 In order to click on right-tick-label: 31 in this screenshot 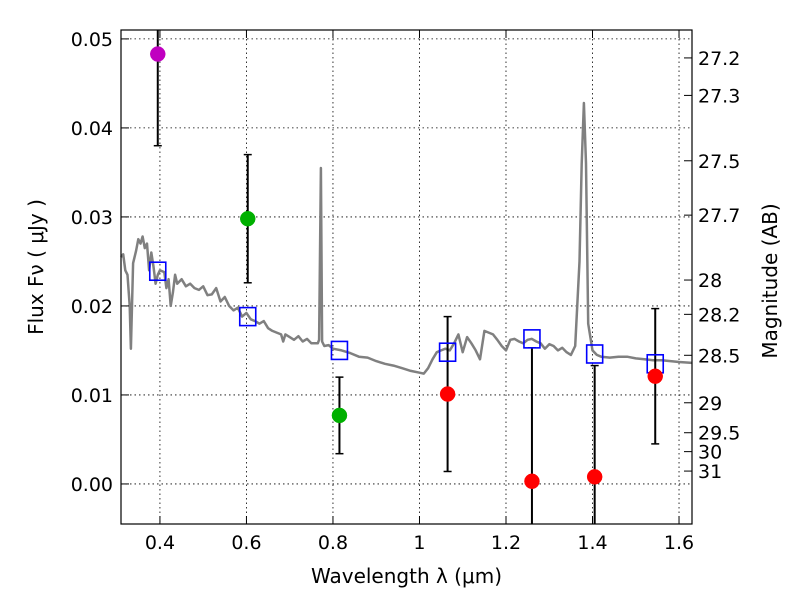, I will do `click(710, 472)`.